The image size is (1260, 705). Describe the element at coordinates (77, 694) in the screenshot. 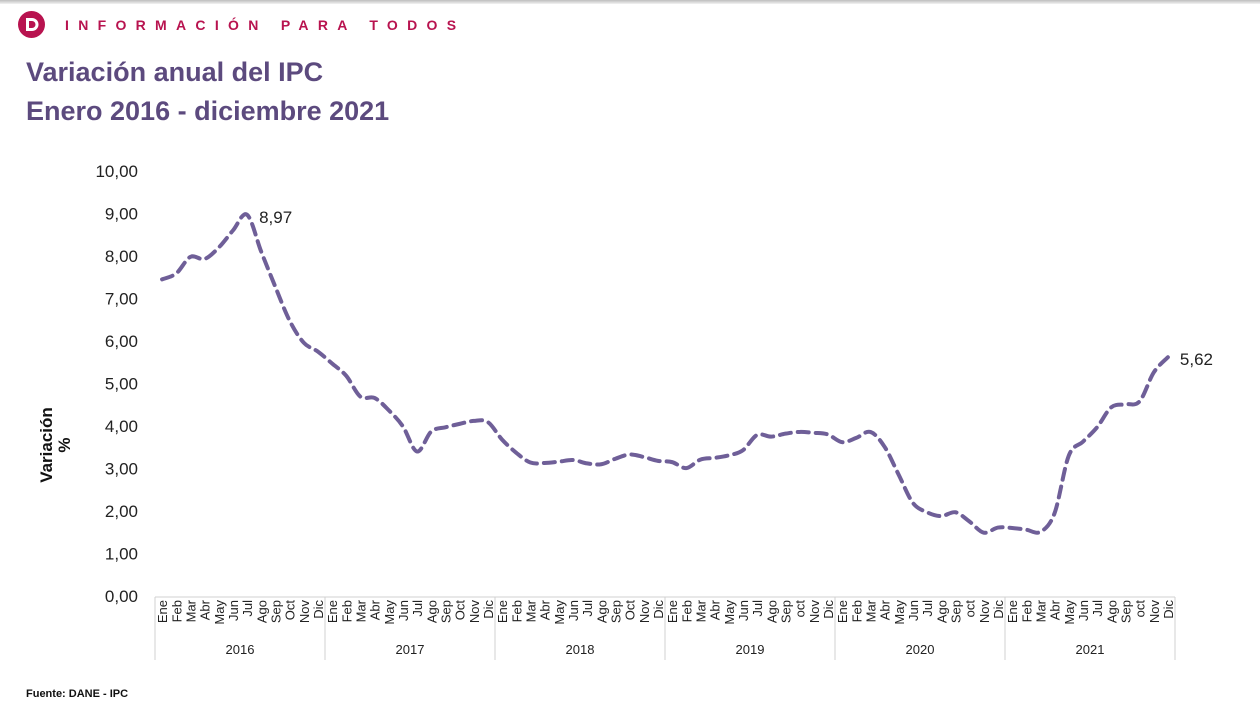

I see `source-note: Fuente: DANE - IPC` at that location.